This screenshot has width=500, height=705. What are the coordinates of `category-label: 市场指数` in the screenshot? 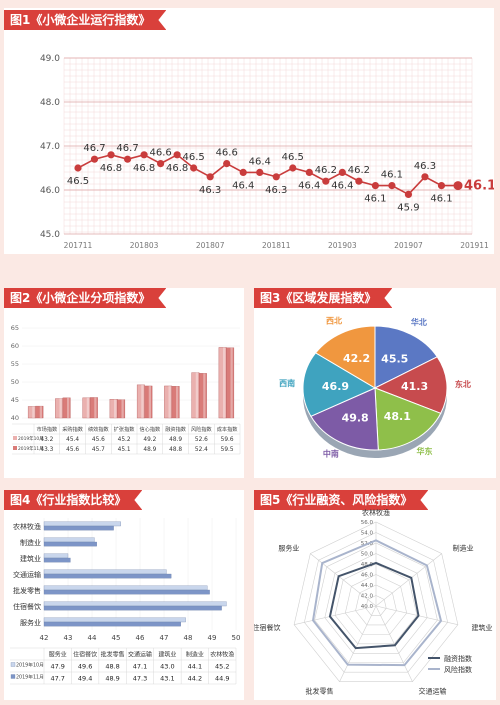 It's located at (47, 429).